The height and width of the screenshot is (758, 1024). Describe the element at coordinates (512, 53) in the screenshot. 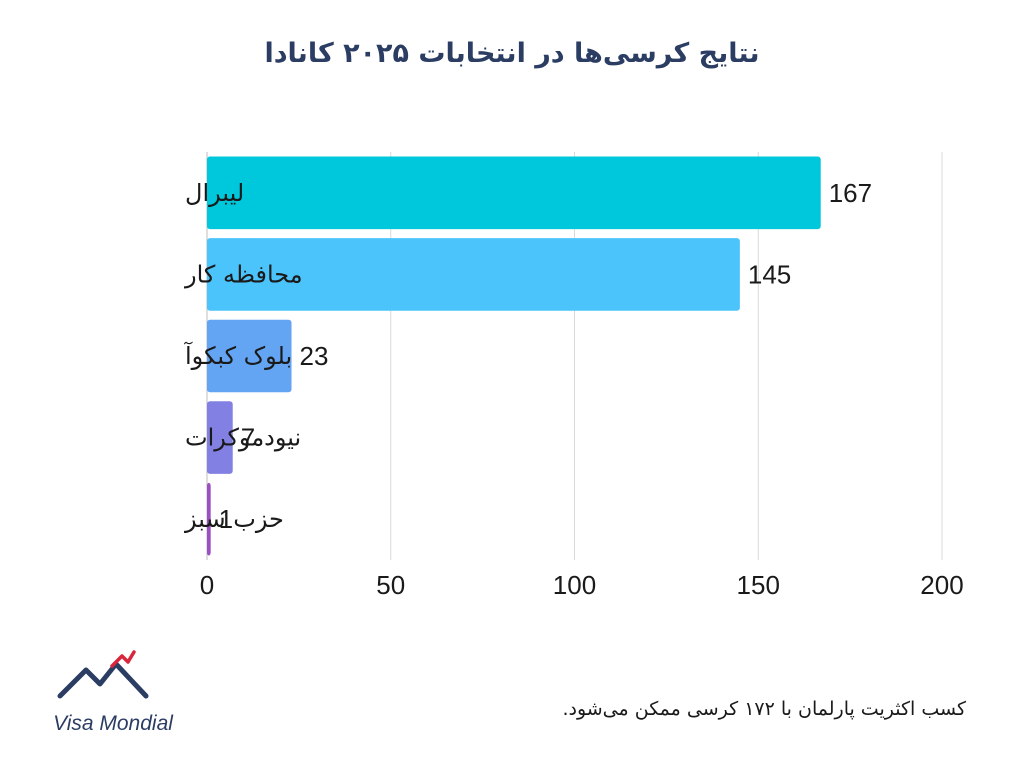

I see `chart-title: نتایج کرسی‌ها در انتخابات ۲۰۲۵ کانادا` at that location.